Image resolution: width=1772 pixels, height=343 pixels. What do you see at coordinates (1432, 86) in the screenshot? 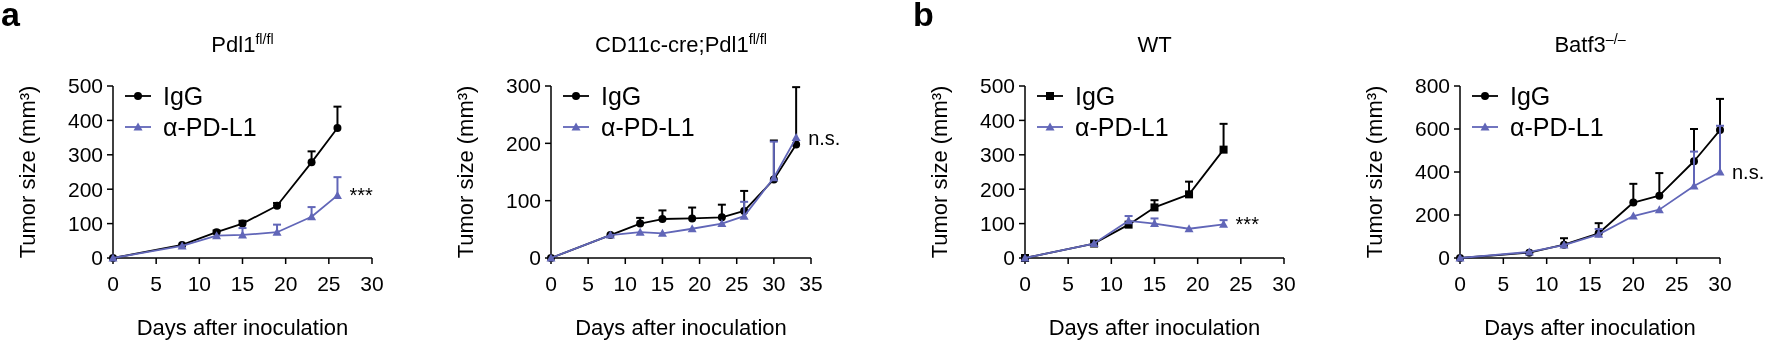
I see `y-tick-label: 800` at bounding box center [1432, 86].